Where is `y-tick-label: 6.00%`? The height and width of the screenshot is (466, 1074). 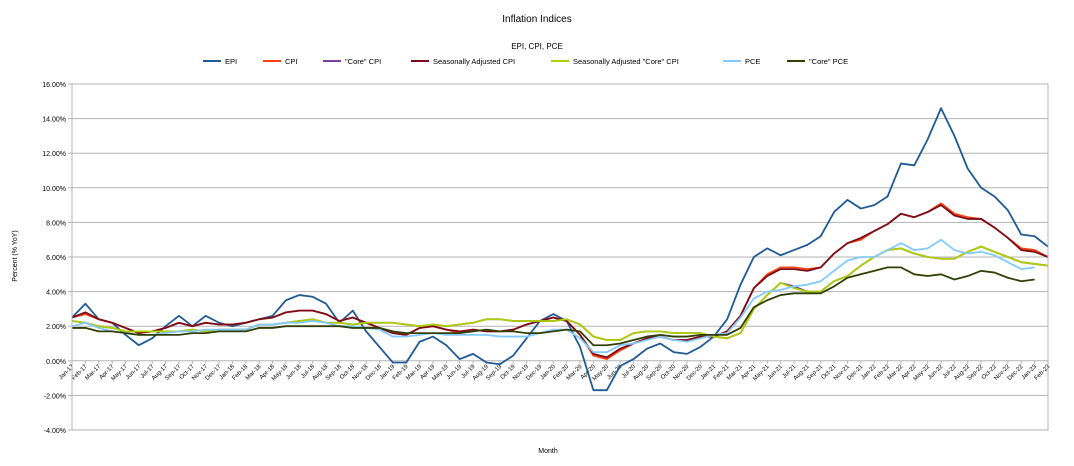
y-tick-label: 6.00% is located at coordinates (56, 258).